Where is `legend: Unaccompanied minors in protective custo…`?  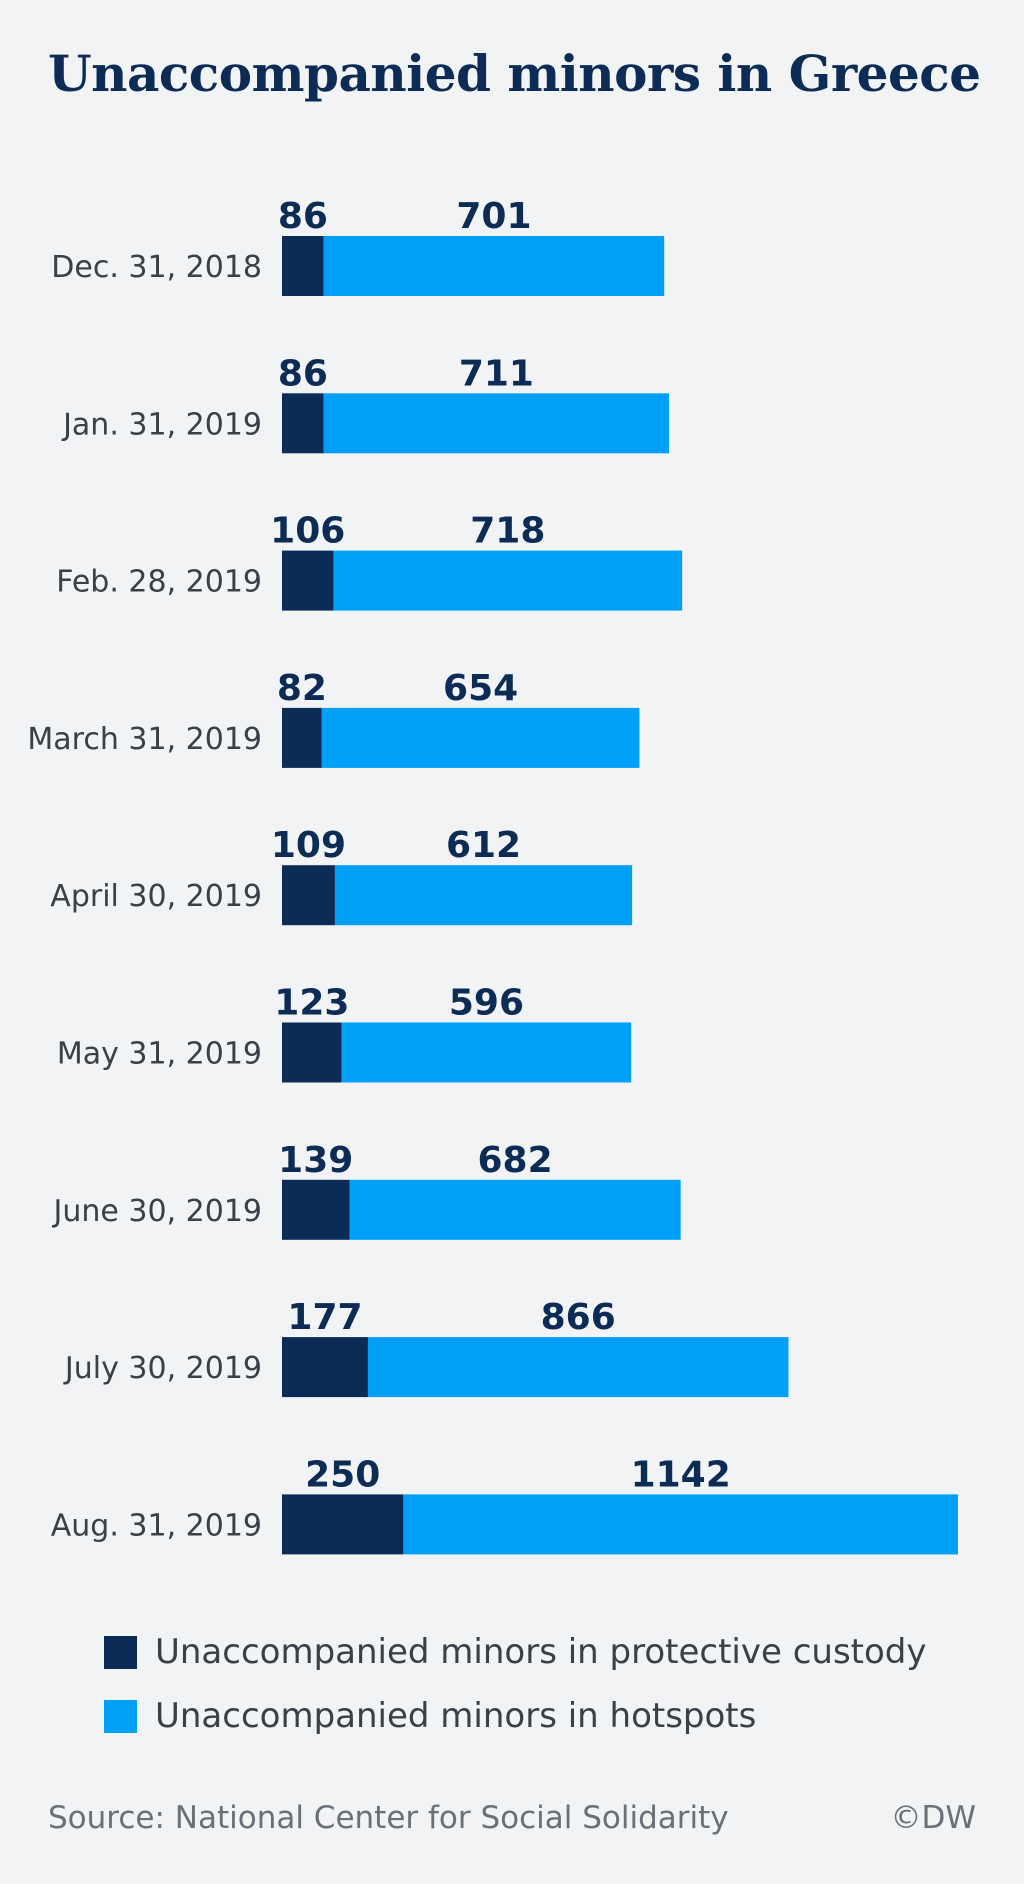 legend: Unaccompanied minors in protective custo… is located at coordinates (515, 1696).